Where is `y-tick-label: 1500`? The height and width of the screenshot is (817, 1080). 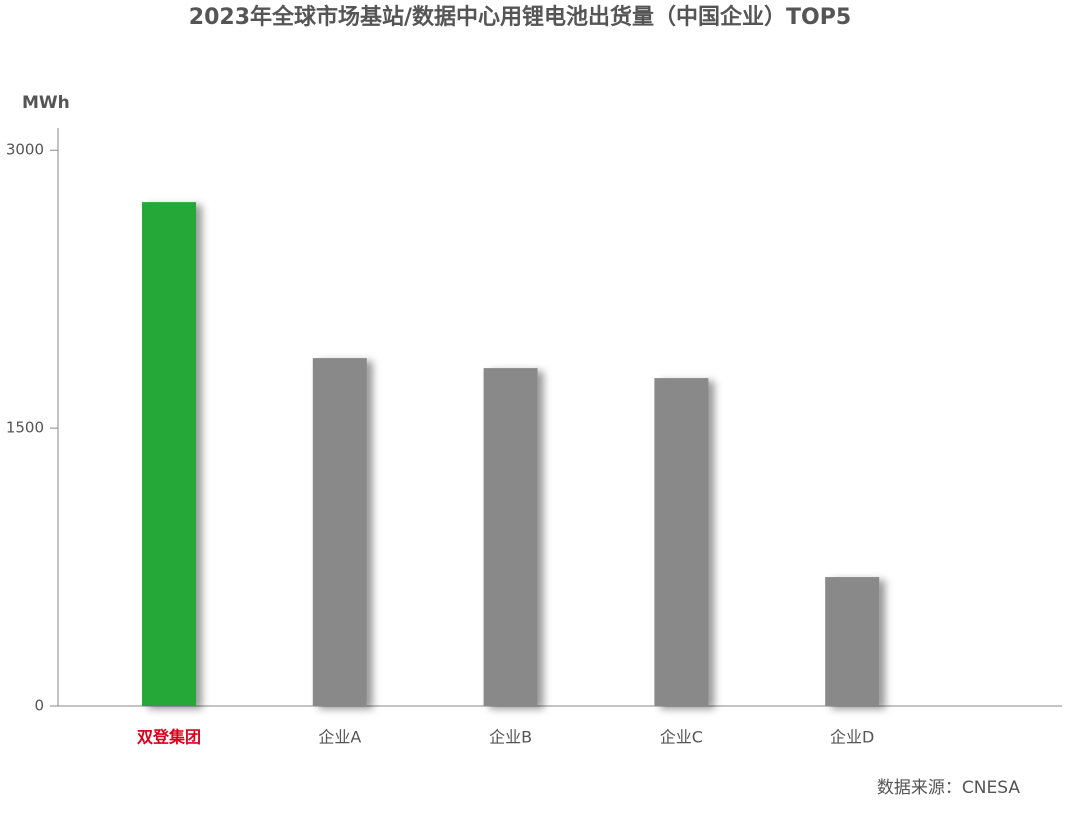 y-tick-label: 1500 is located at coordinates (25, 428).